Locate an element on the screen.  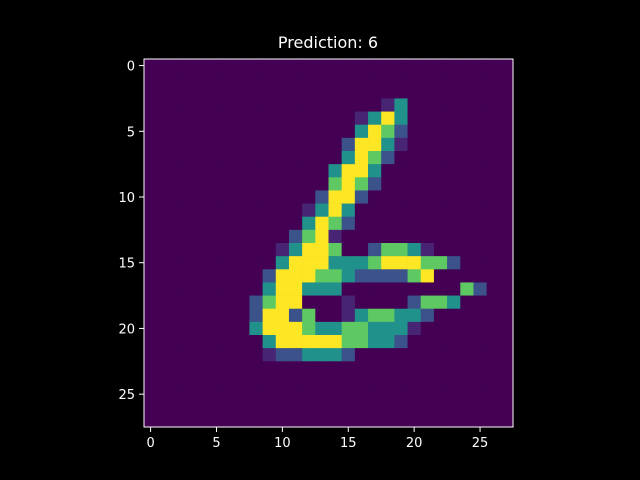
y-axis: 0 5 10 15 20 25 is located at coordinates (131, 231).